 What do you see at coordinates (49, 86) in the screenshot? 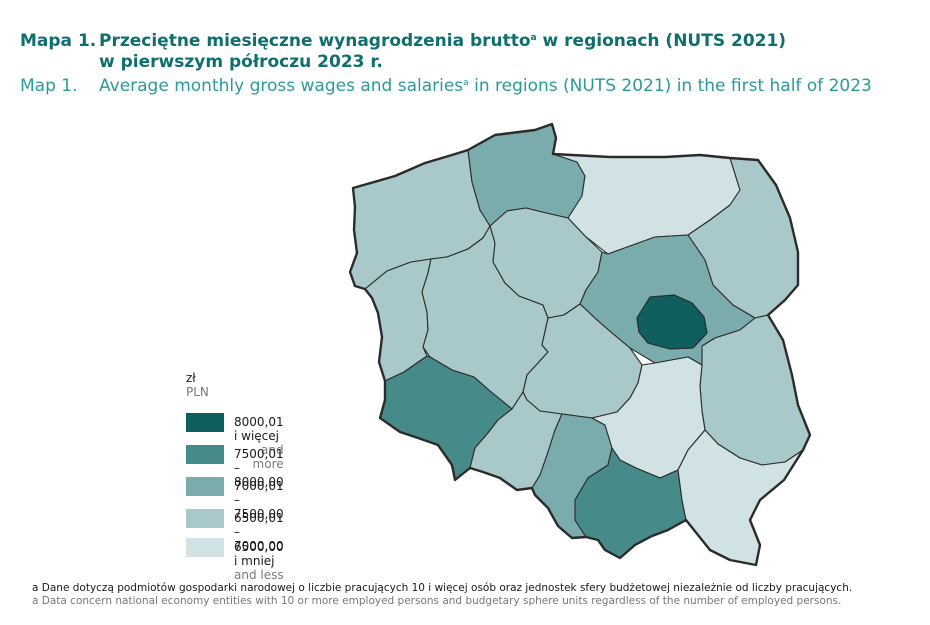
I see `title-en-number: Map 1.` at bounding box center [49, 86].